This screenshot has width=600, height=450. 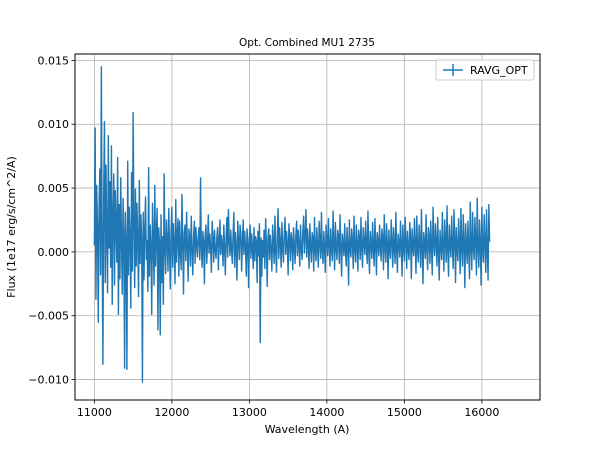 I want to click on y-tick-label: 0.010, so click(x=54, y=124).